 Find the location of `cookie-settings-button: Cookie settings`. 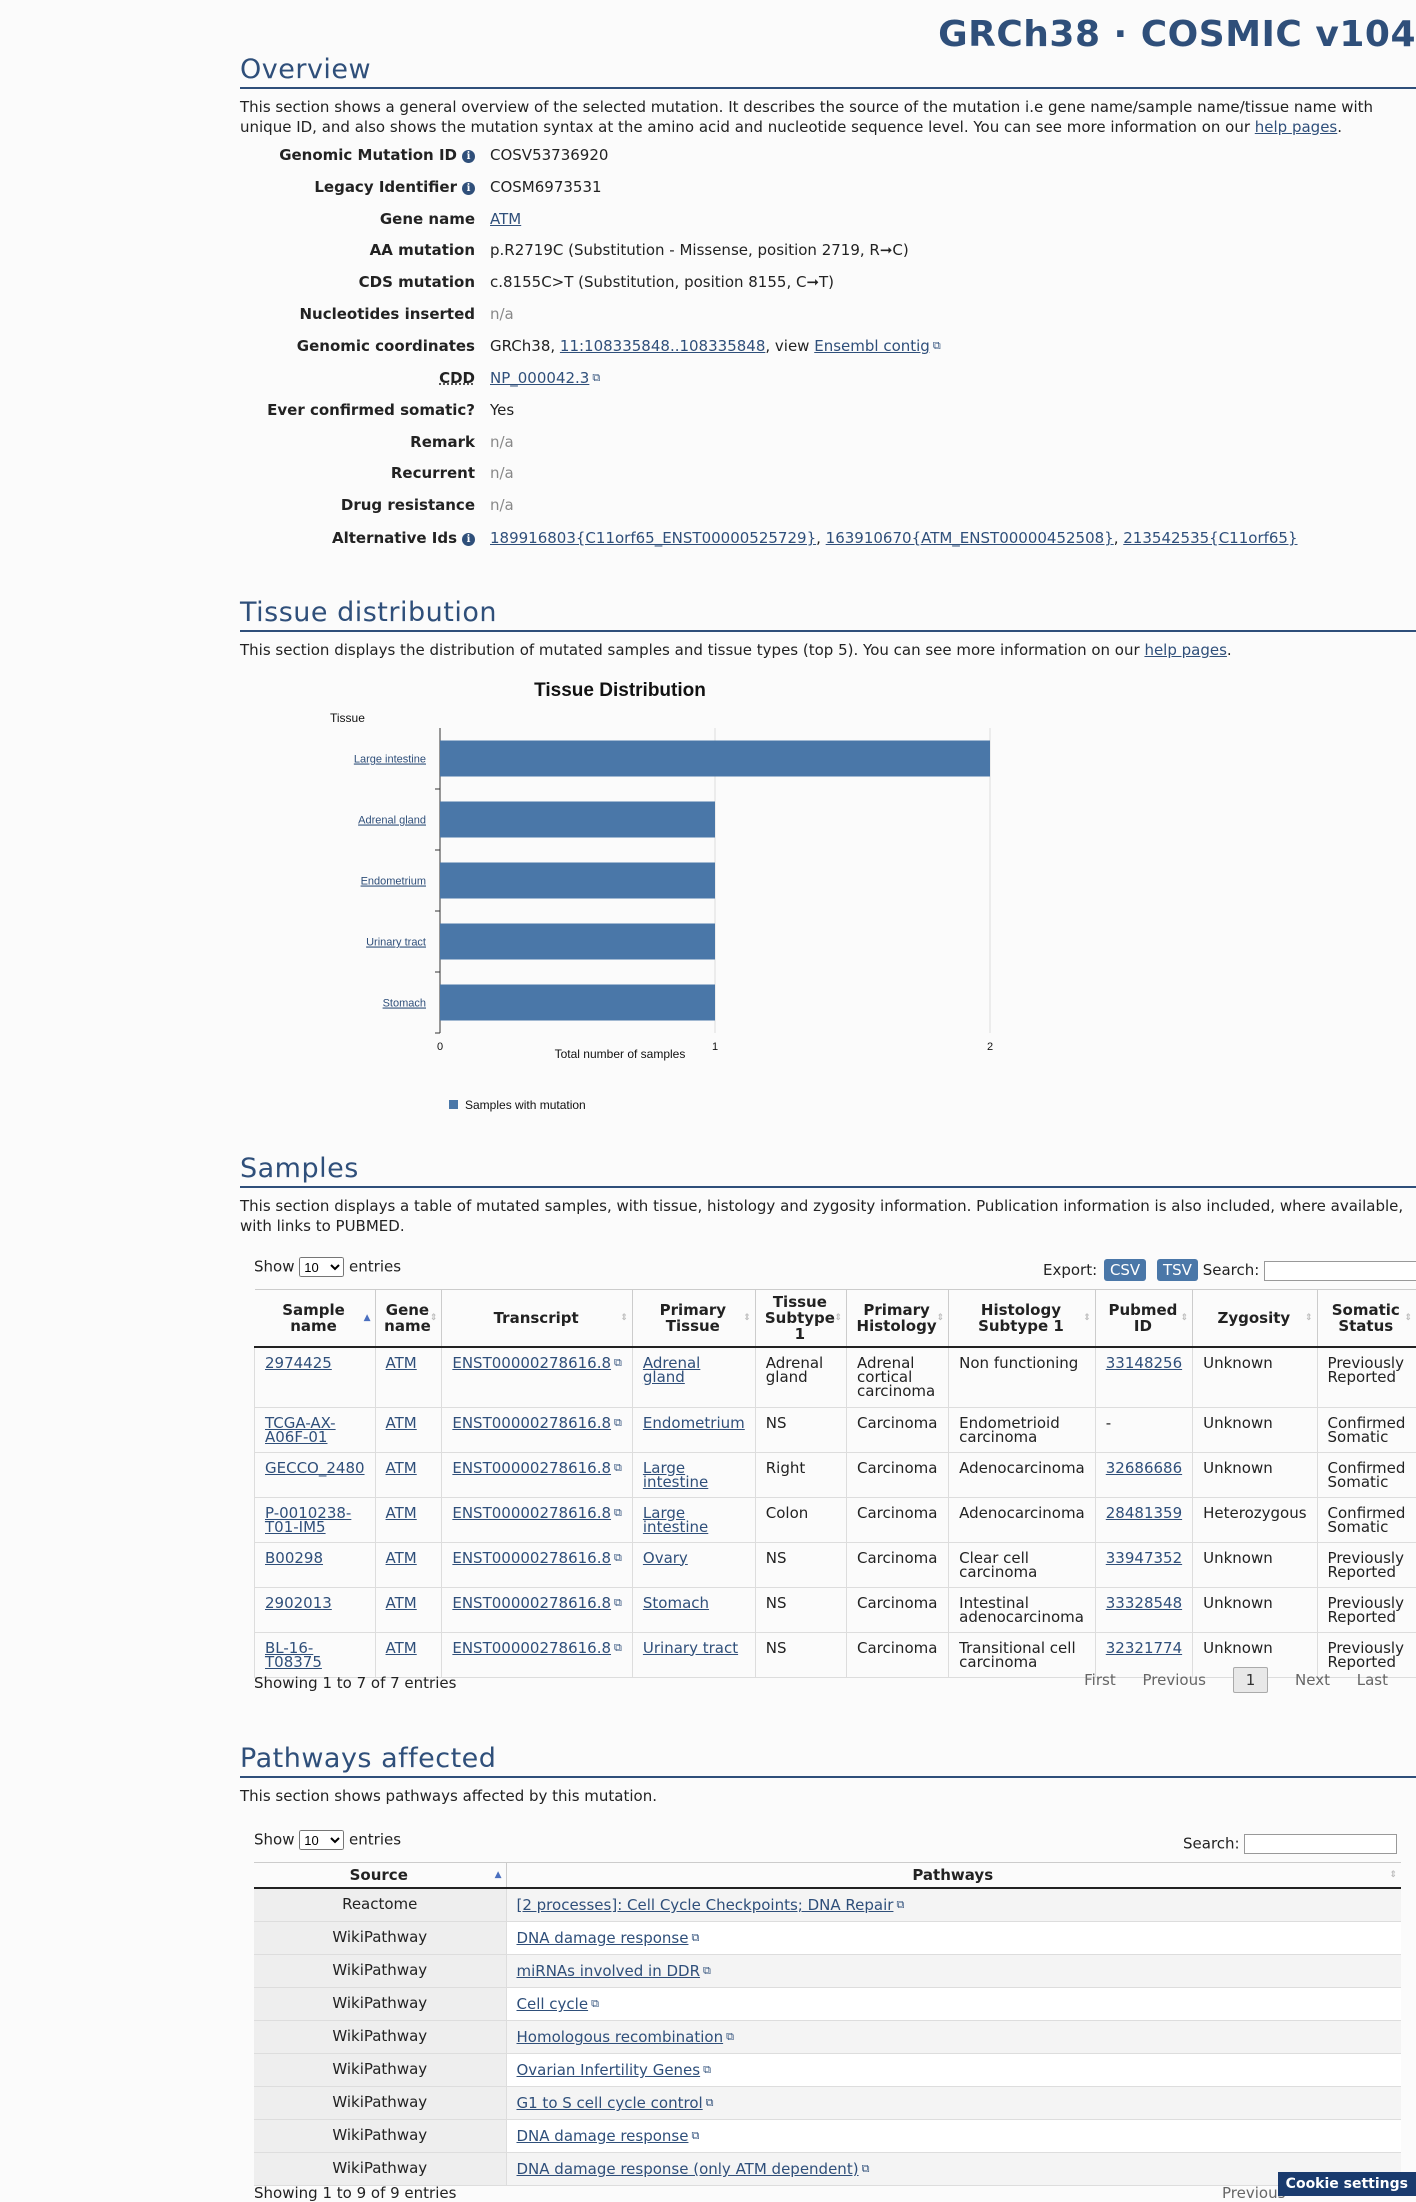

cookie-settings-button: Cookie settings is located at coordinates (1347, 2184).